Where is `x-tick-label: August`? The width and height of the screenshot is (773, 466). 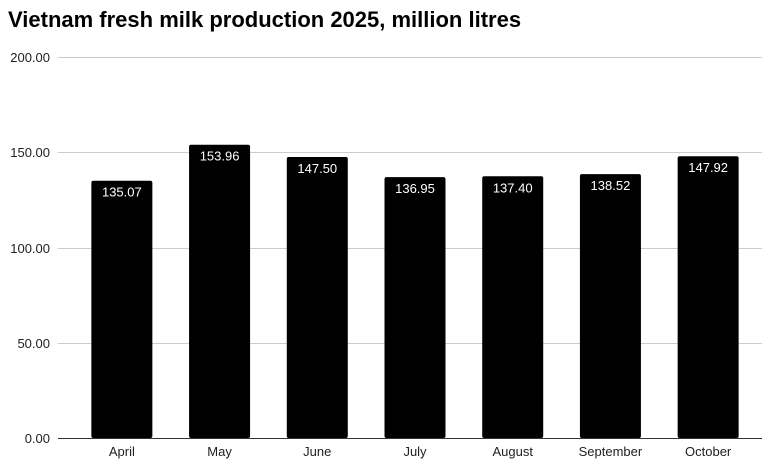 x-tick-label: August is located at coordinates (512, 451).